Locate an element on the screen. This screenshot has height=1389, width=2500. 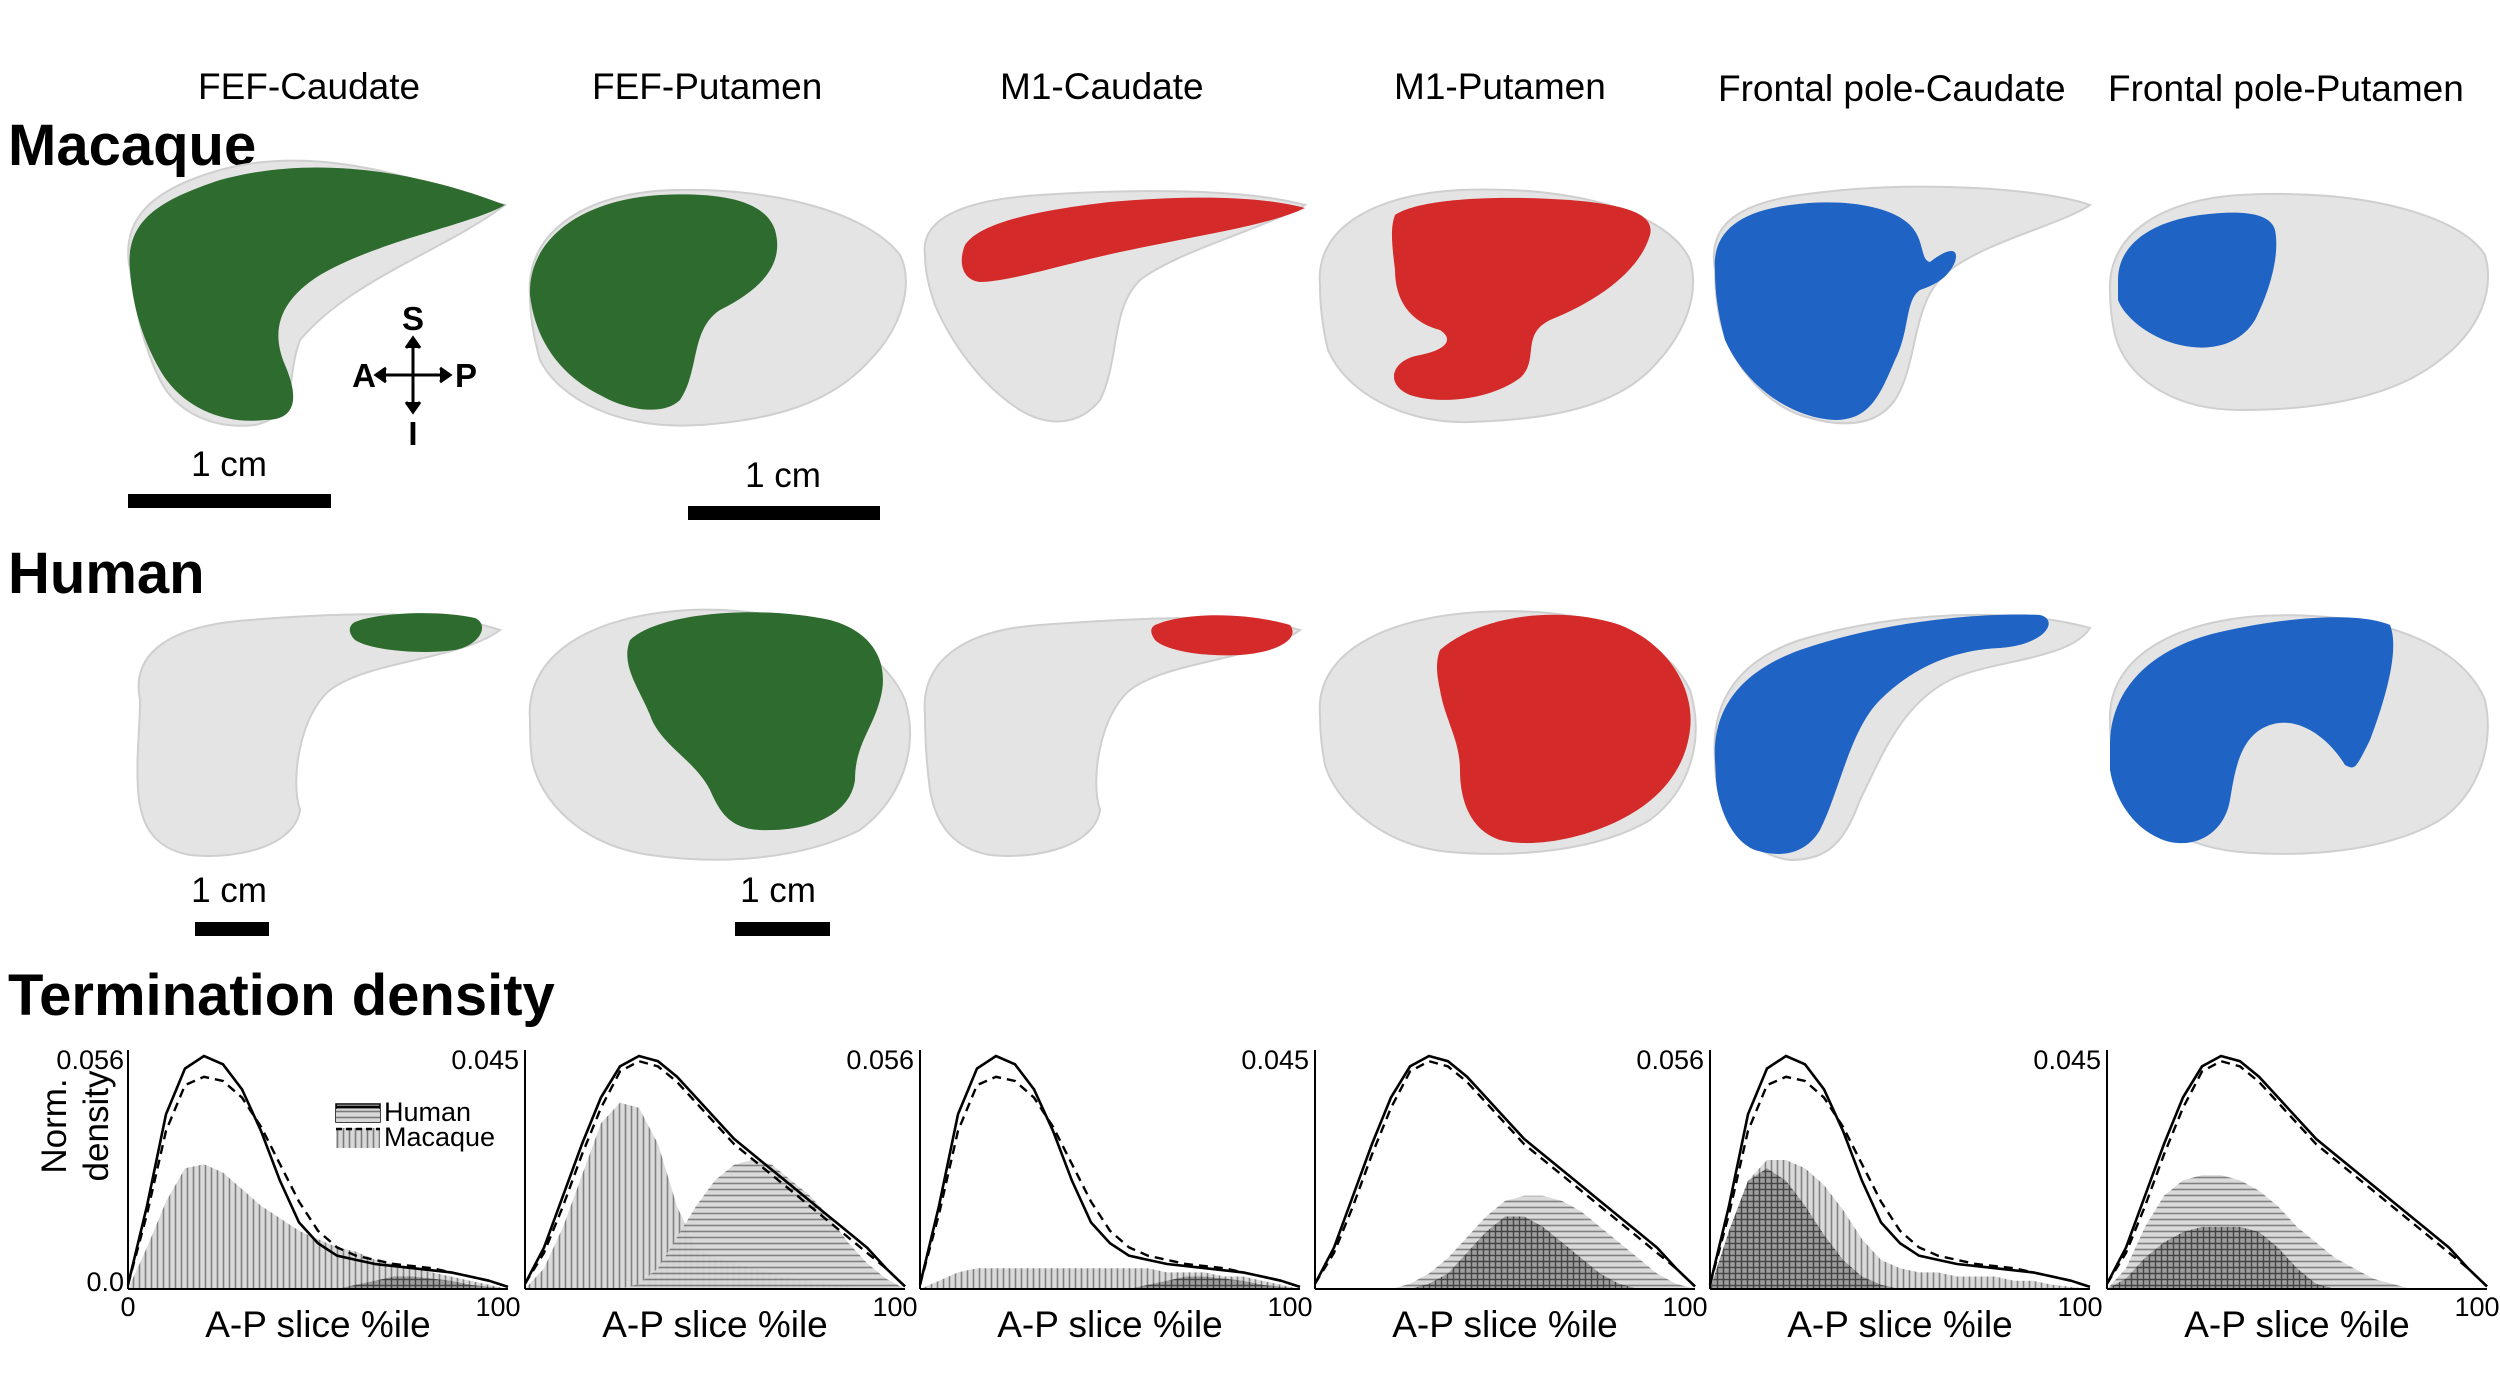
legend-swatch-macaque is located at coordinates (358, 1138).